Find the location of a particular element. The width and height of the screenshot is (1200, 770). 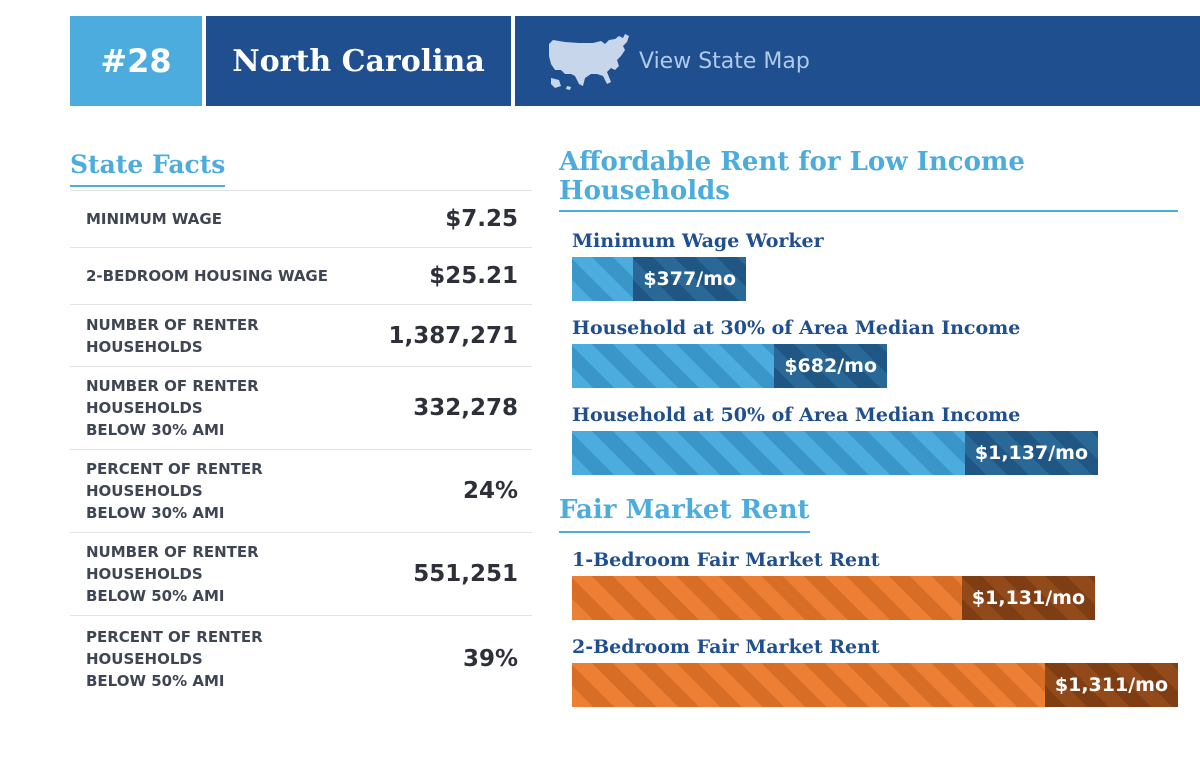

fact-row-housing-wage: 2-BEDROOM HOUSING WAGE $25.21 is located at coordinates (301, 276).